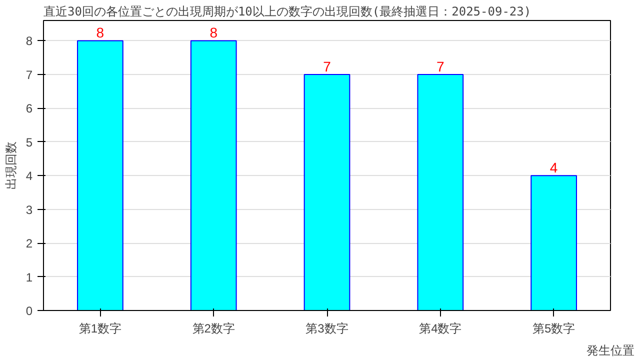  I want to click on y-tick-label: 7, so click(29, 75).